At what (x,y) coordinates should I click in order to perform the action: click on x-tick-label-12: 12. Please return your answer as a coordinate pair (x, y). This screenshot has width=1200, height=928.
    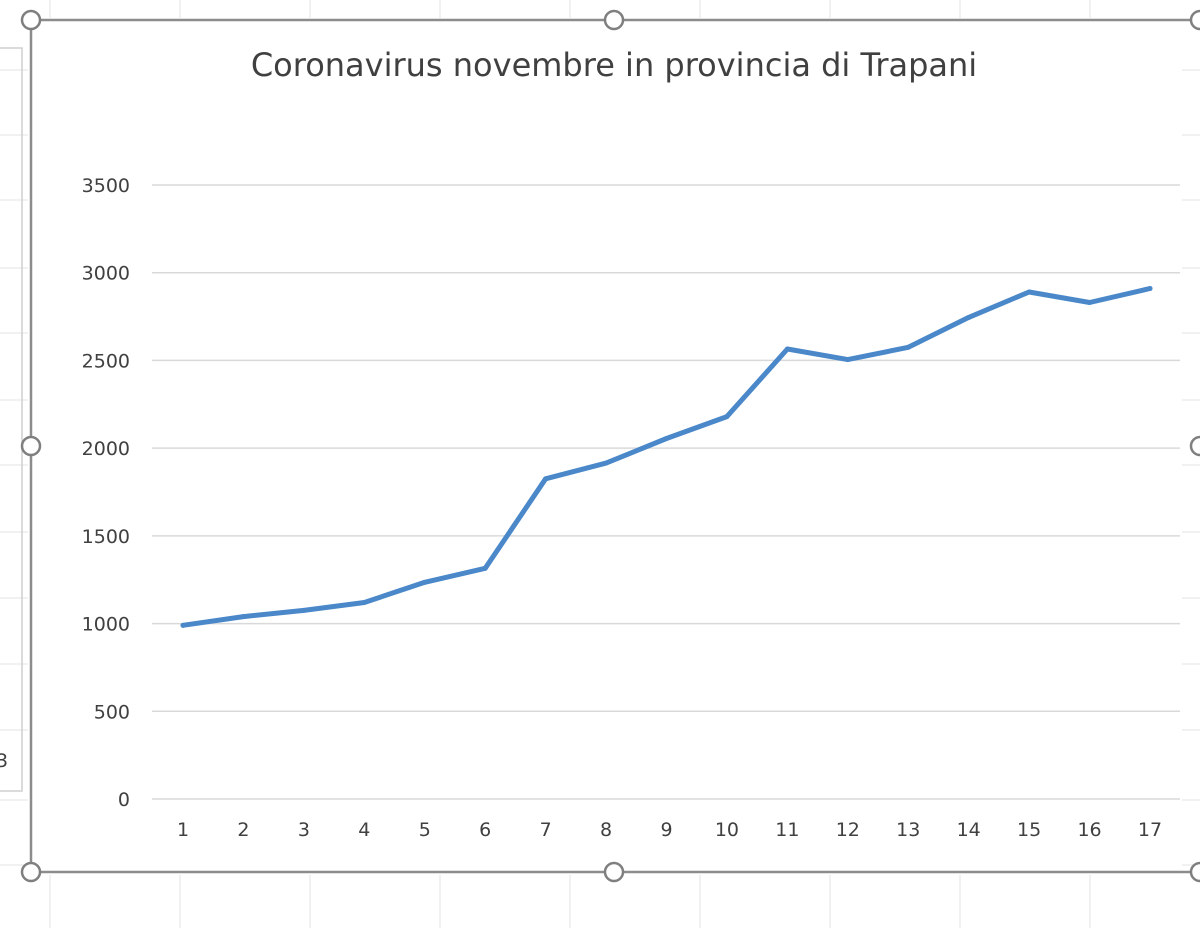
    Looking at the image, I should click on (848, 830).